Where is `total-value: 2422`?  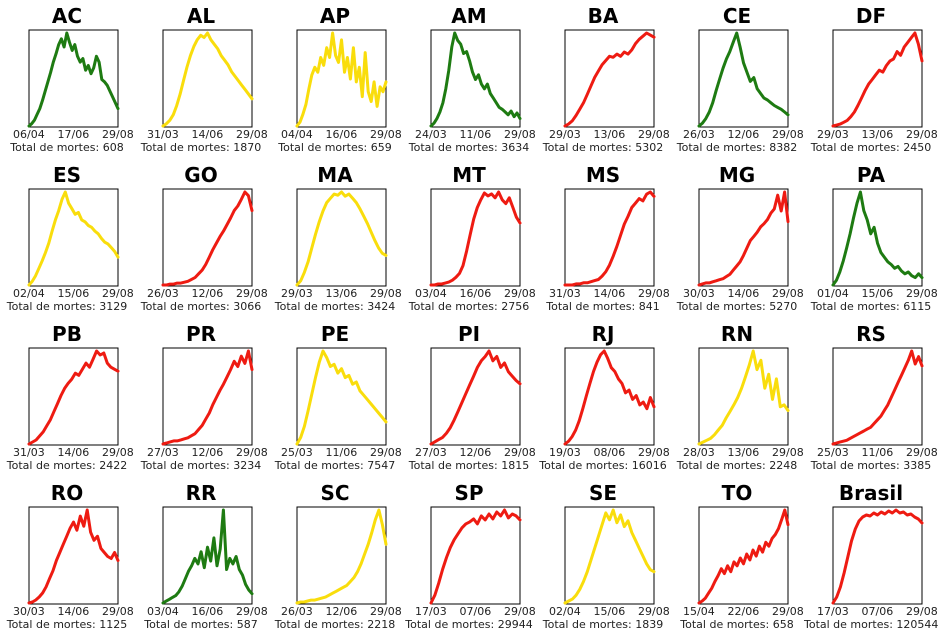 total-value: 2422 is located at coordinates (113, 465).